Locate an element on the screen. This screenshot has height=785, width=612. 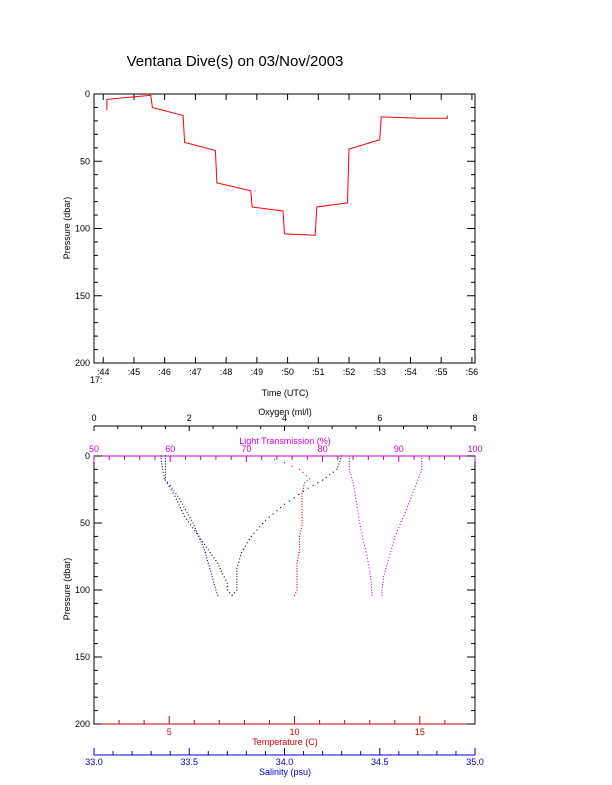
top-x-tick-label: :52 is located at coordinates (349, 372).